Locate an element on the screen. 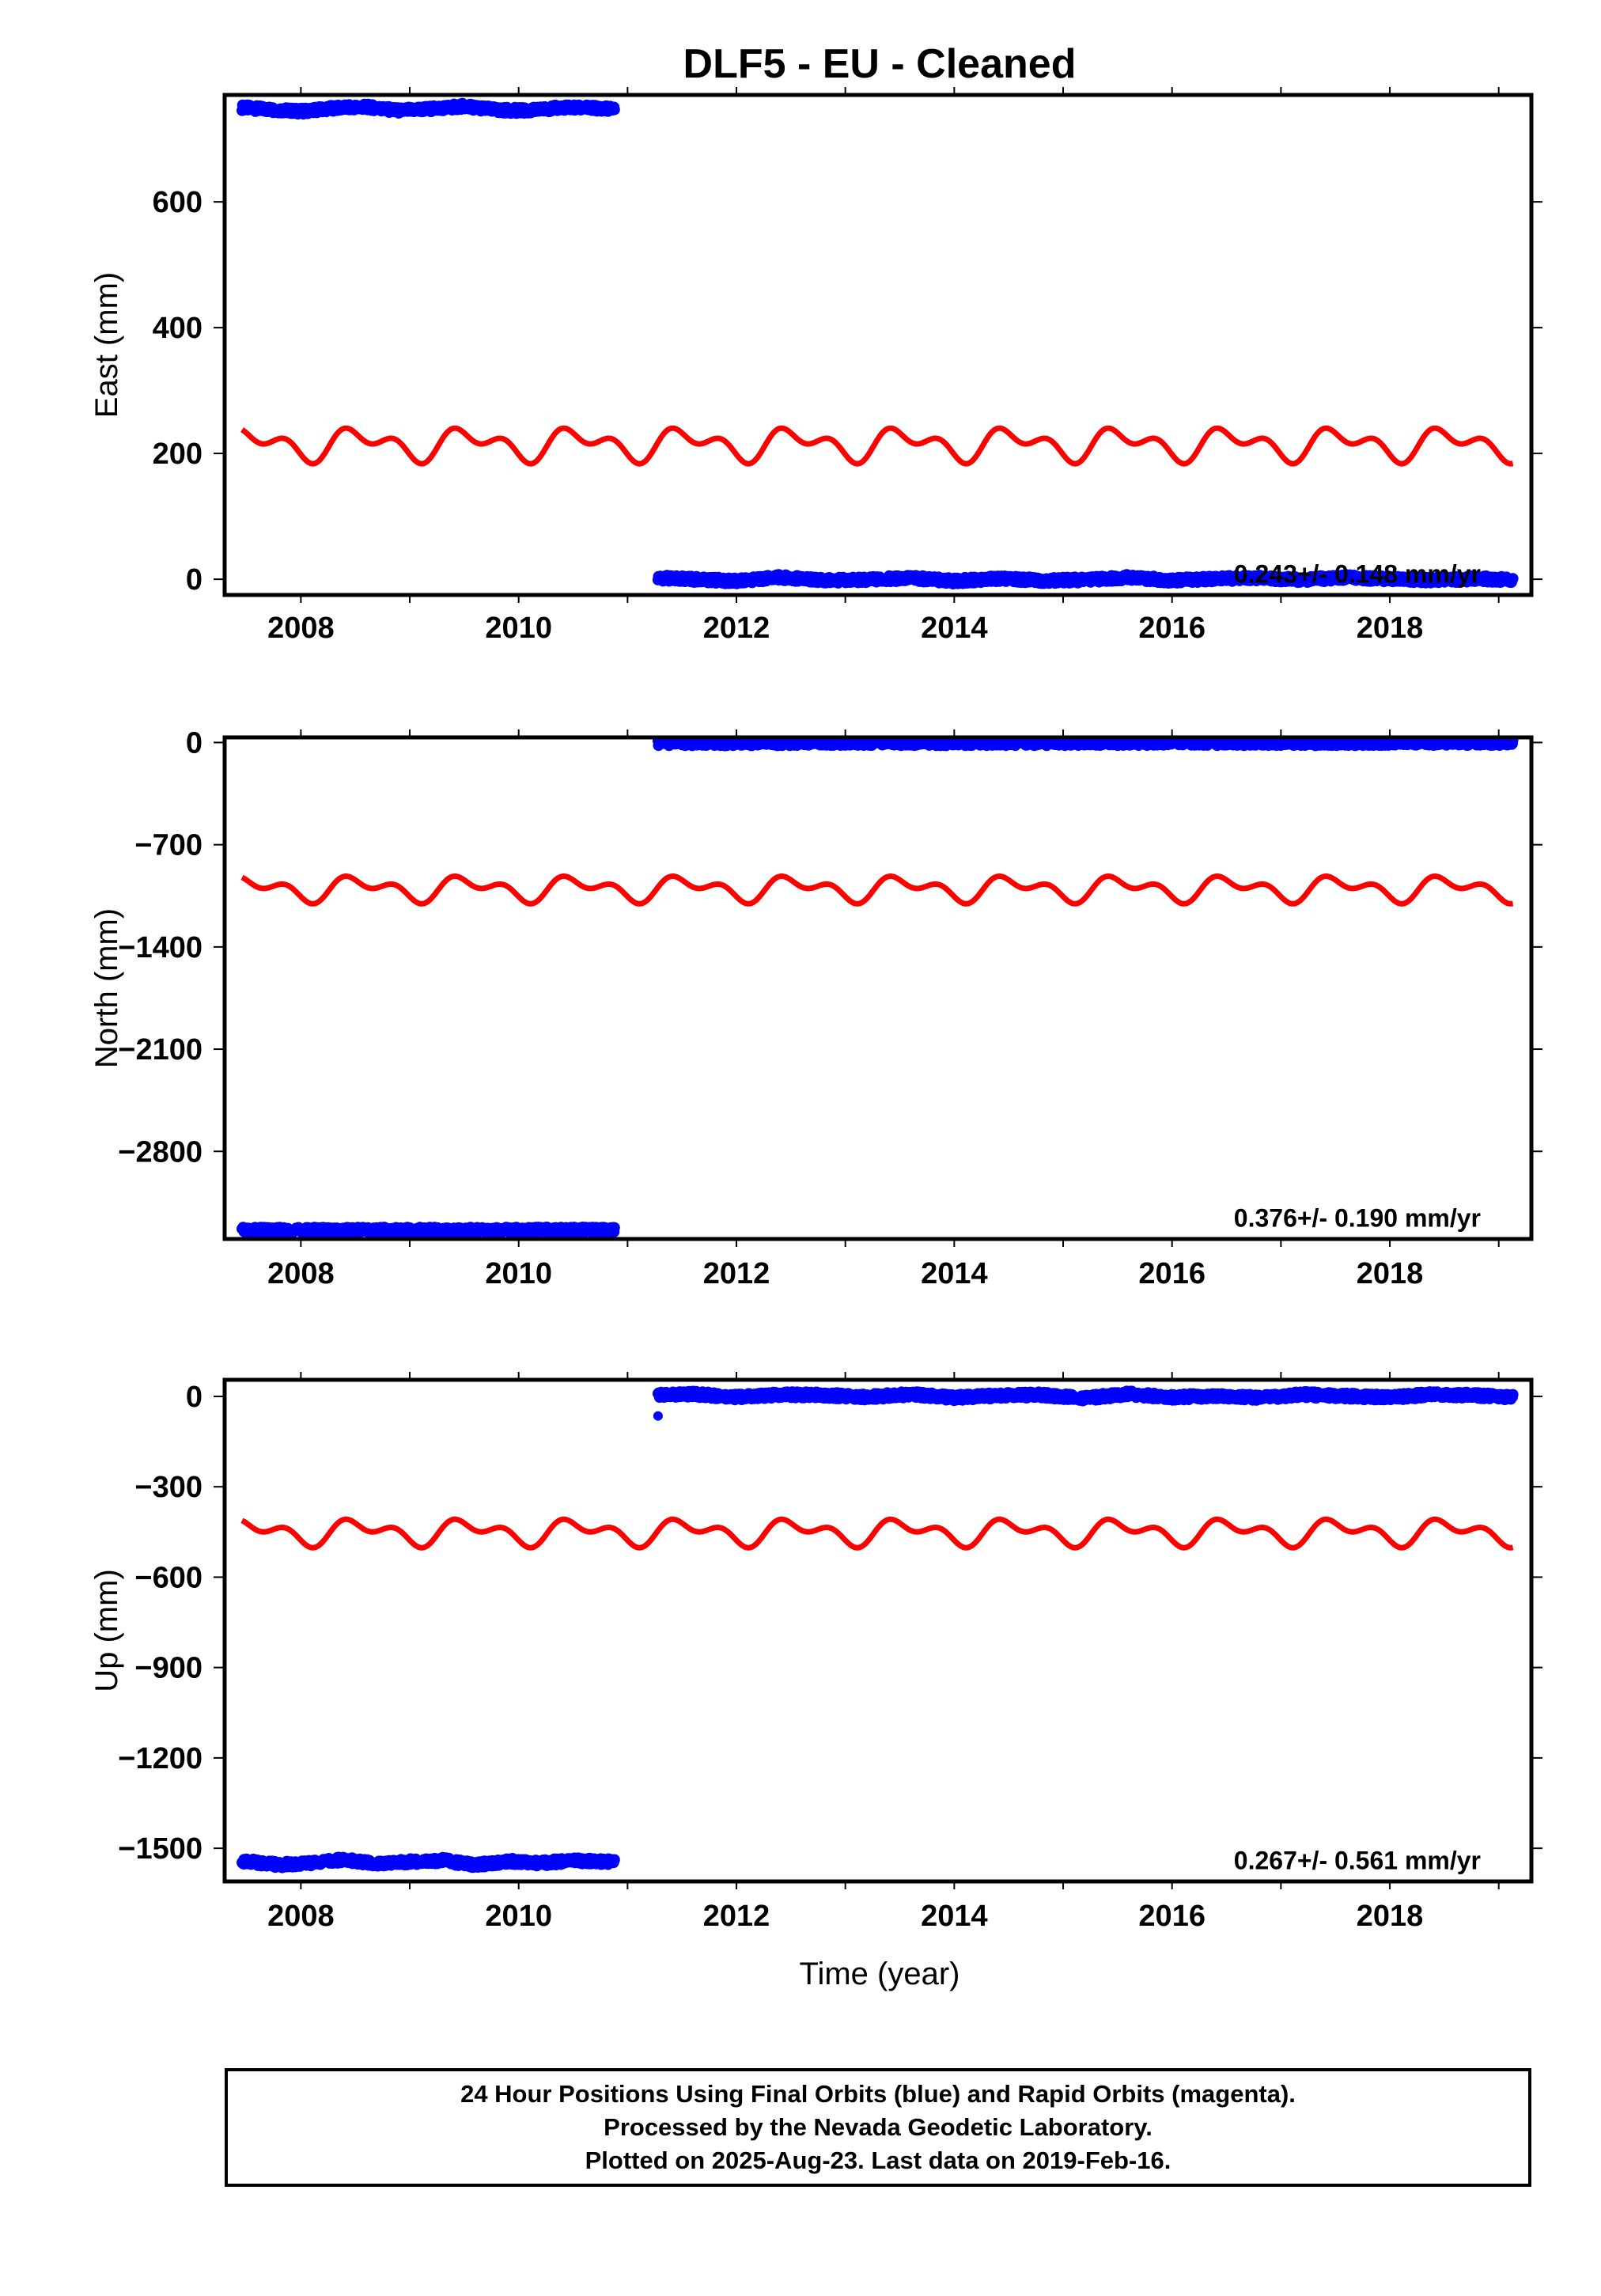  y-tick-label: −2800 is located at coordinates (160, 1152).